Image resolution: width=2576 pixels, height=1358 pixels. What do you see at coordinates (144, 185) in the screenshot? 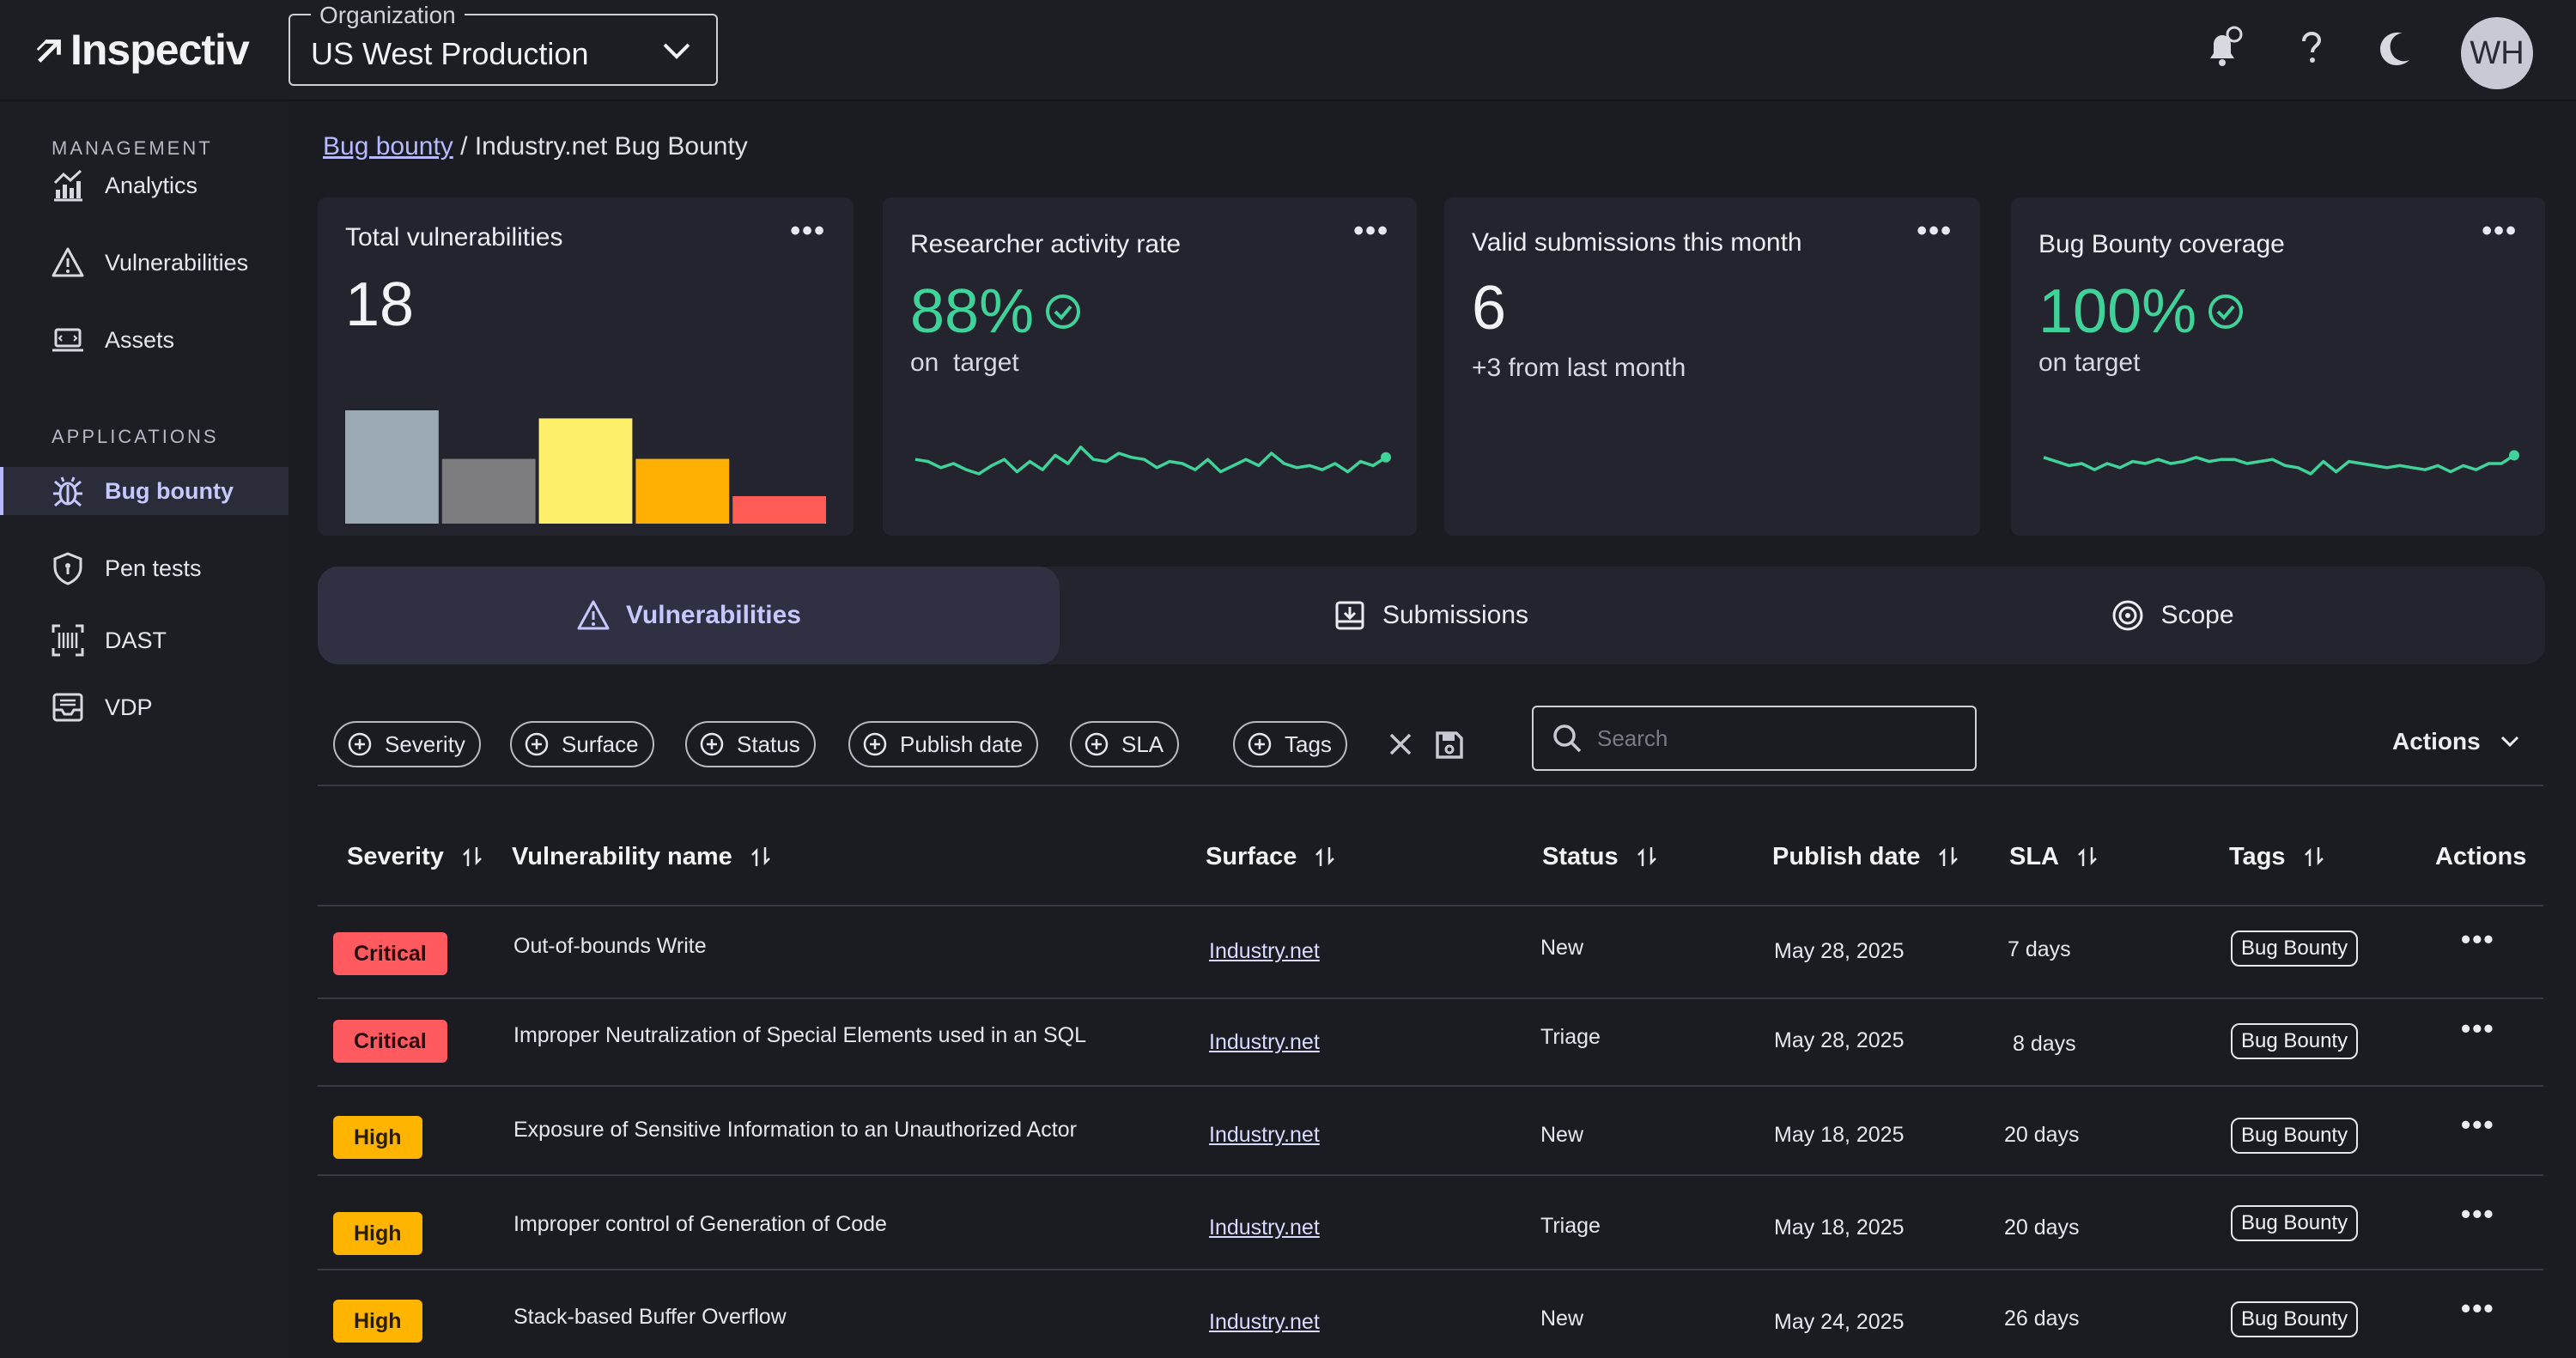
I see `sidebar-item-analytics: Analytics` at bounding box center [144, 185].